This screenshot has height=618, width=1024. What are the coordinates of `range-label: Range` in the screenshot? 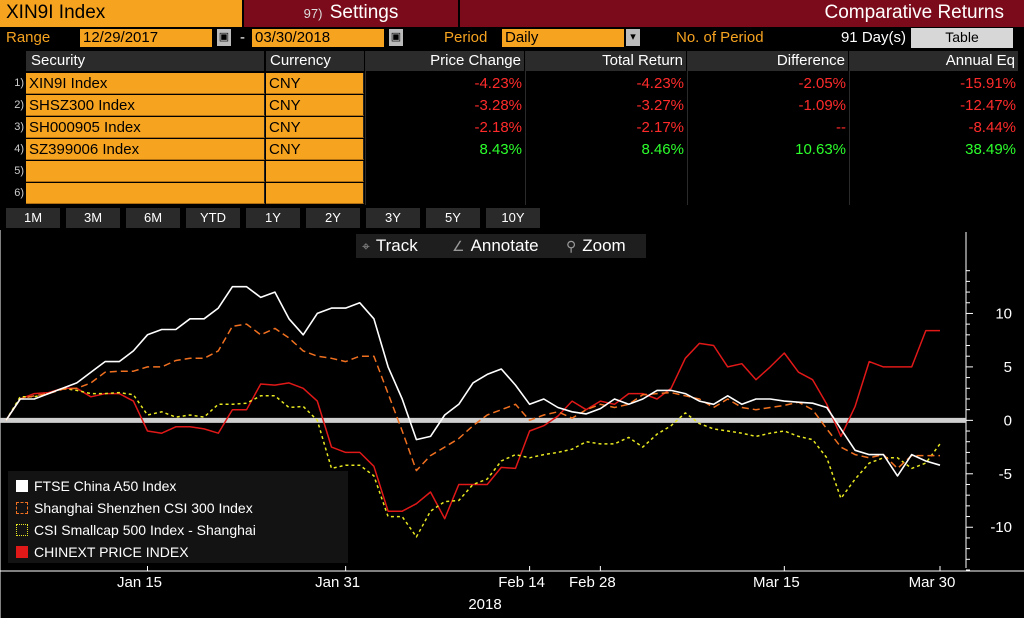 It's located at (28, 37).